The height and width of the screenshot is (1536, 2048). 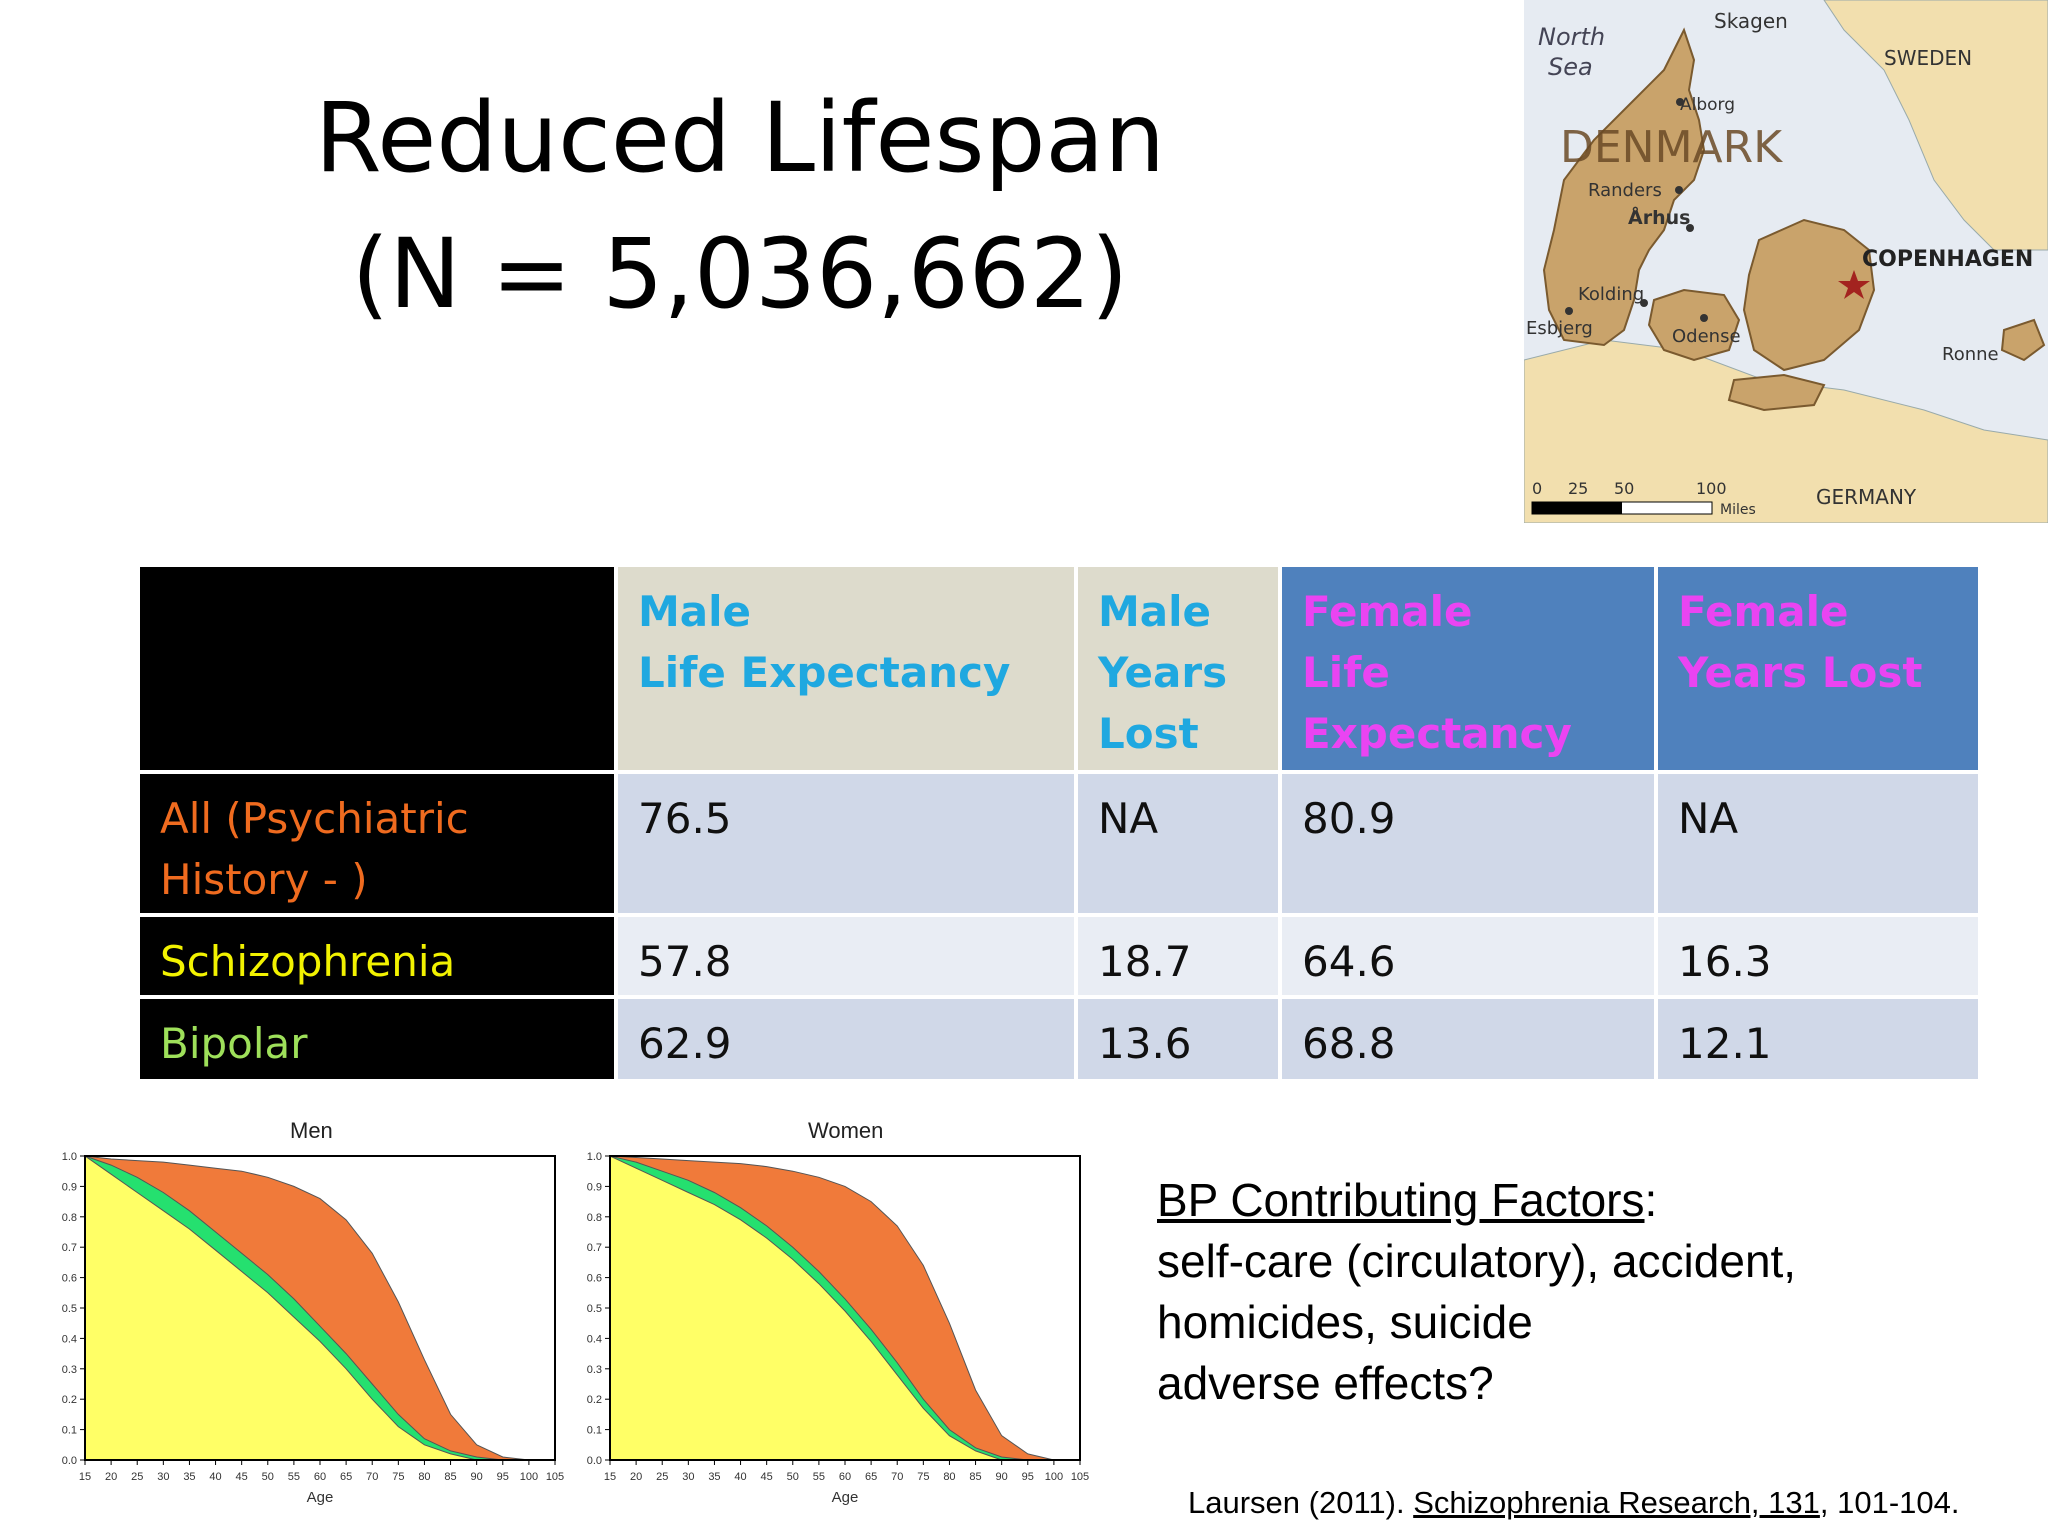 I want to click on map-label-sweden: SWEDEN, so click(x=1928, y=58).